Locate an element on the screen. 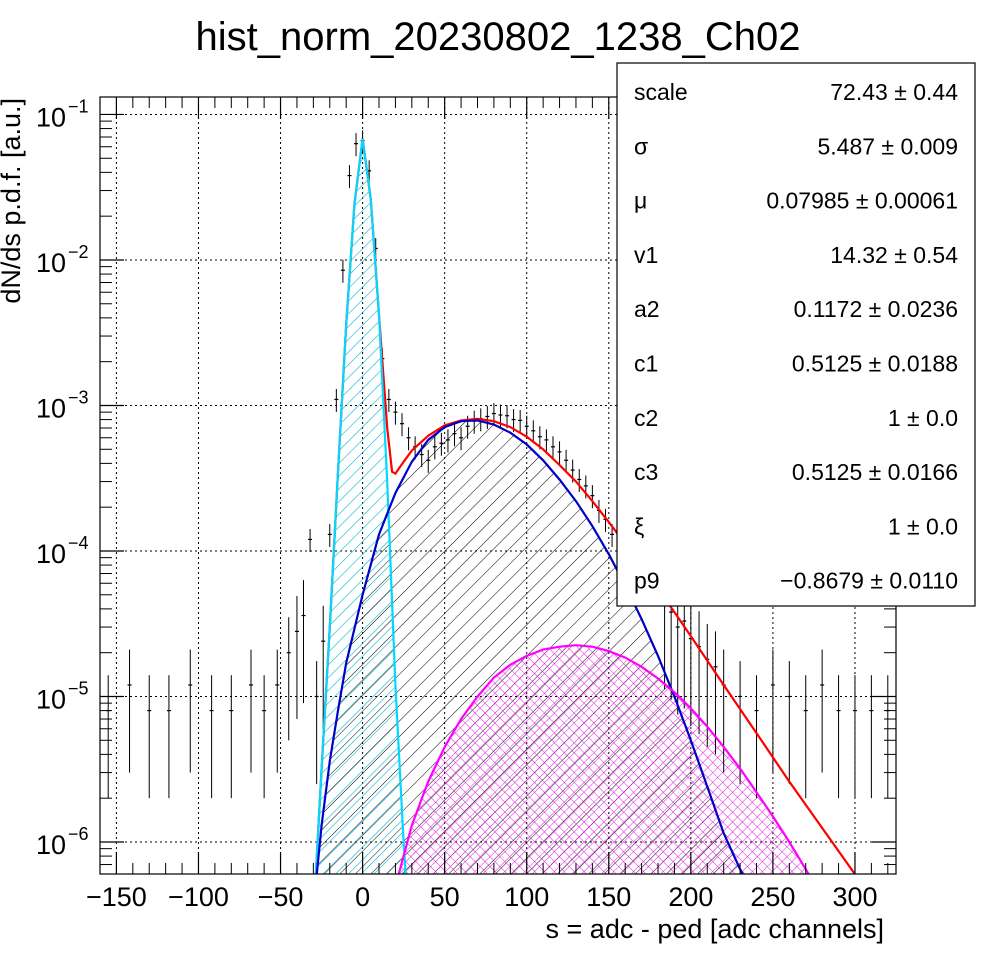 This screenshot has height=972, width=996. stat-value: 0.5125 ± 0.0166 is located at coordinates (875, 472).